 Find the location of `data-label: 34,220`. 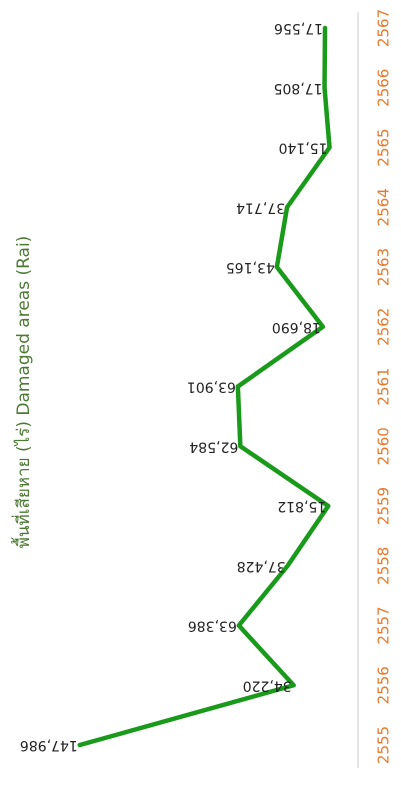

data-label: 34,220 is located at coordinates (267, 685).